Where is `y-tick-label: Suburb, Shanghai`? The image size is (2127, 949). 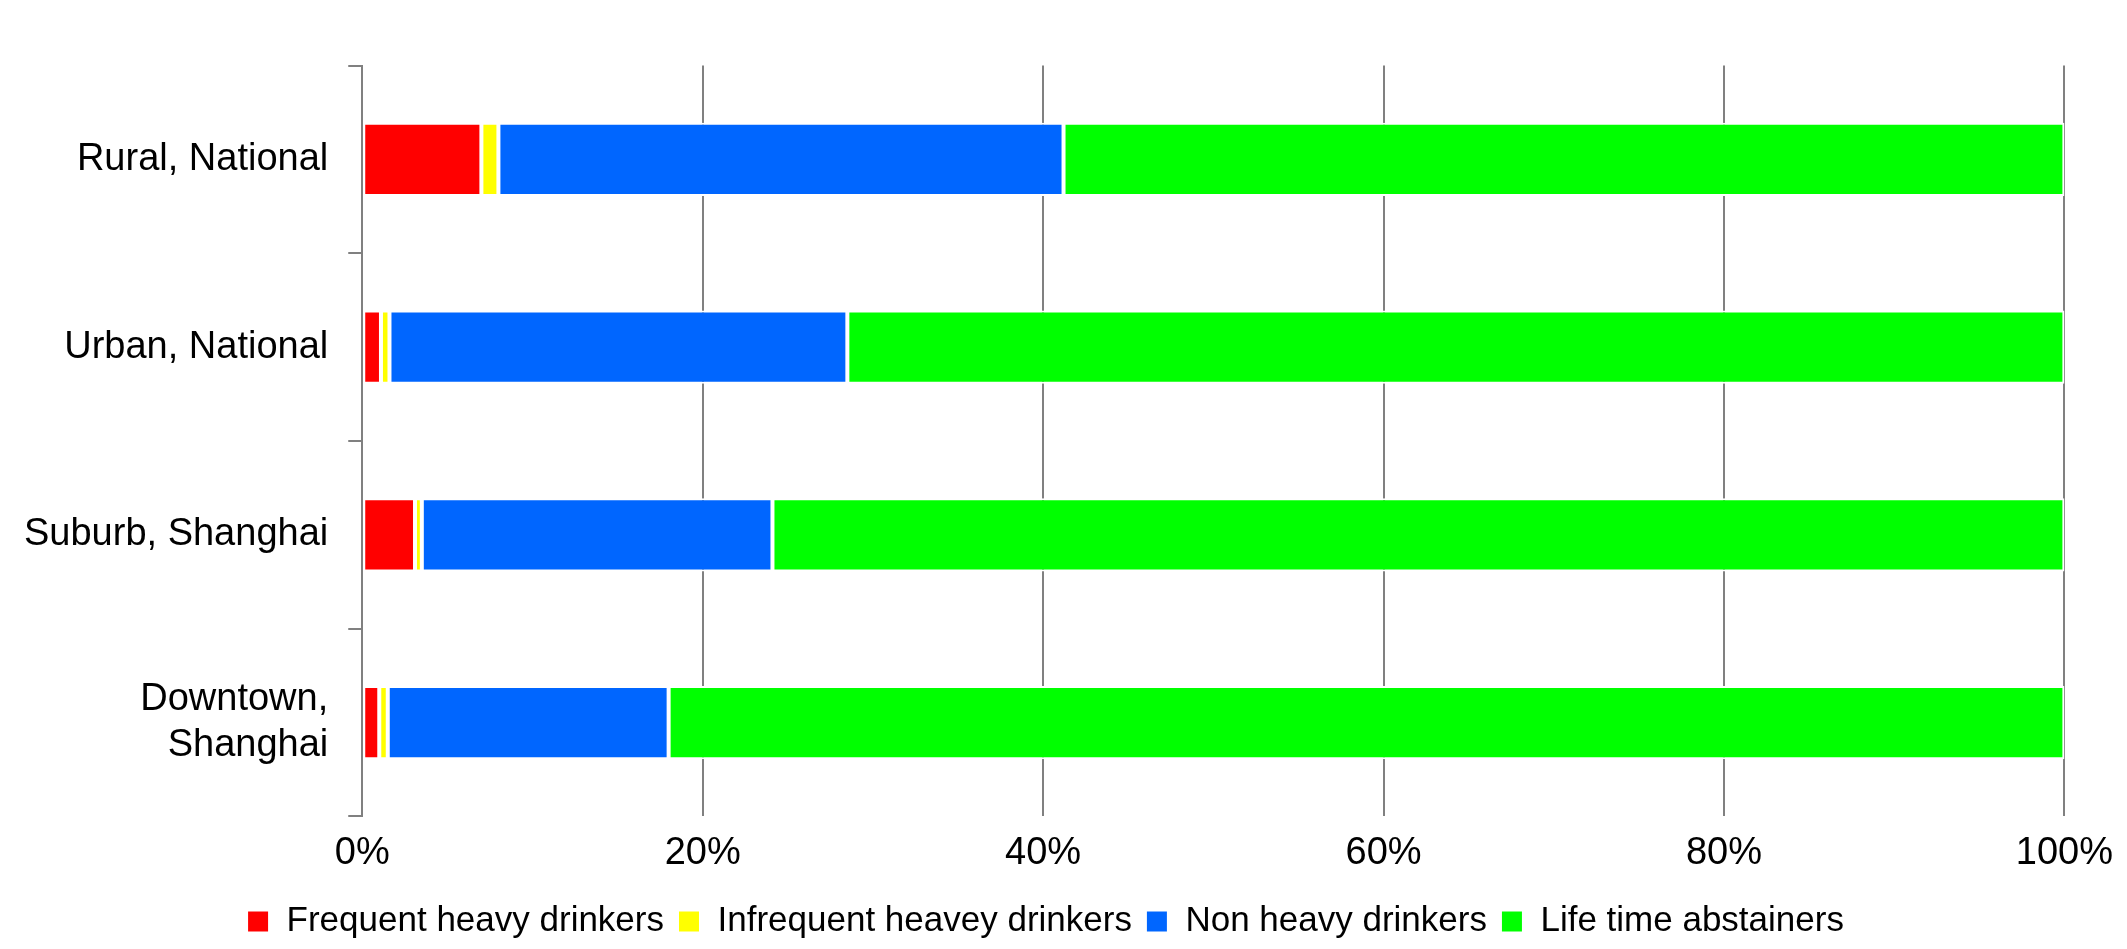 y-tick-label: Suburb, Shanghai is located at coordinates (176, 532).